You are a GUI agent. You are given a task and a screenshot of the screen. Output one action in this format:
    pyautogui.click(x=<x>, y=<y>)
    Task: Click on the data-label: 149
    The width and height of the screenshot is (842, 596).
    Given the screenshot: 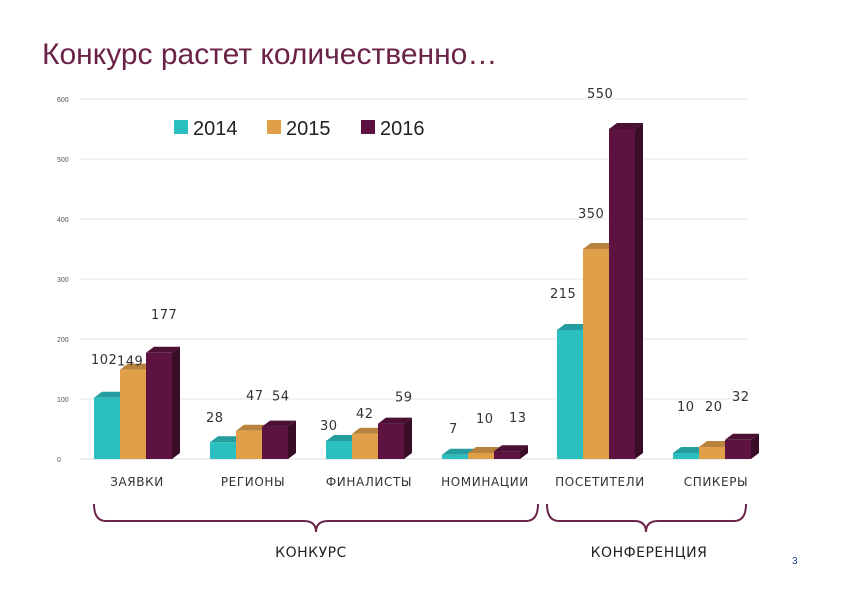 What is the action you would take?
    pyautogui.click(x=130, y=362)
    